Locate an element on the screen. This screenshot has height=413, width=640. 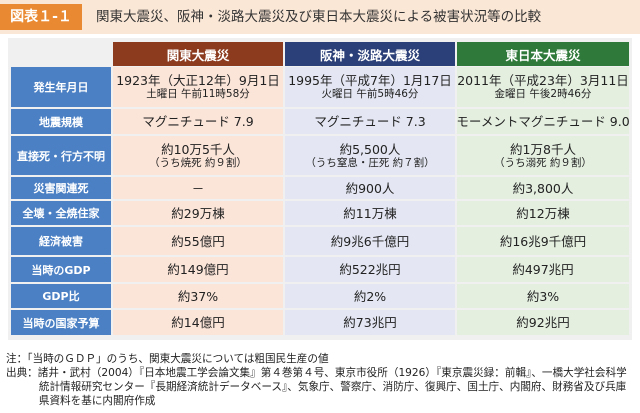
cell-text: 当時のGDP is located at coordinates (61, 270).